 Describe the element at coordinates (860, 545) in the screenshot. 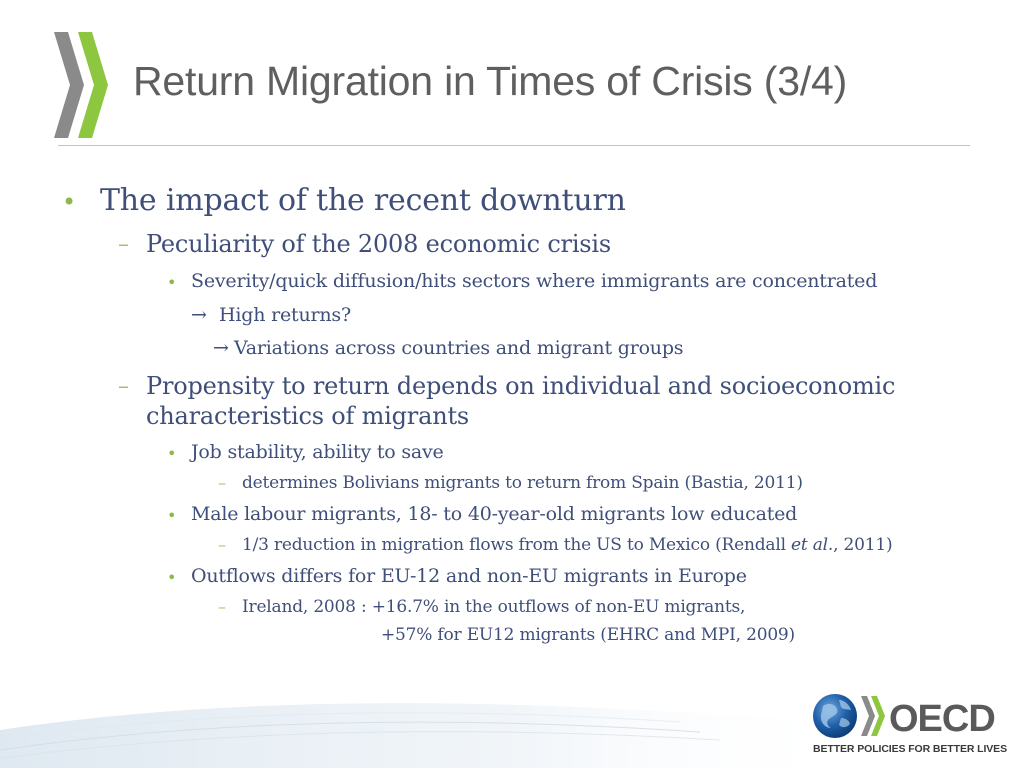

I see `subitem-reduction-text-end: ., 2011)` at that location.